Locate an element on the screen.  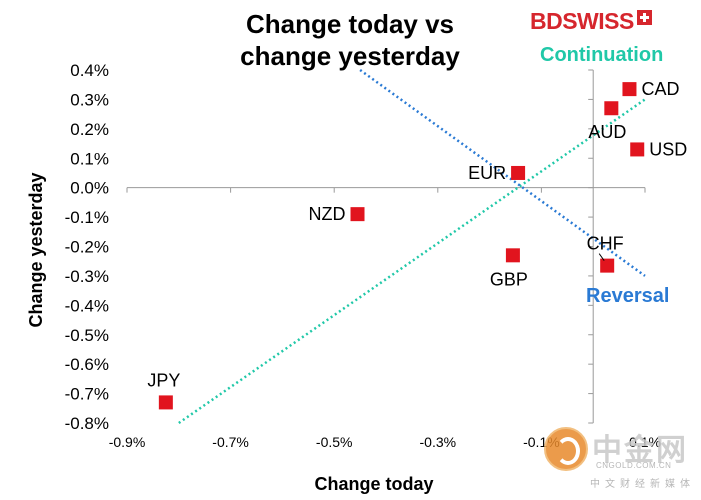
y-tick-label: 0.3% is located at coordinates (89, 99).